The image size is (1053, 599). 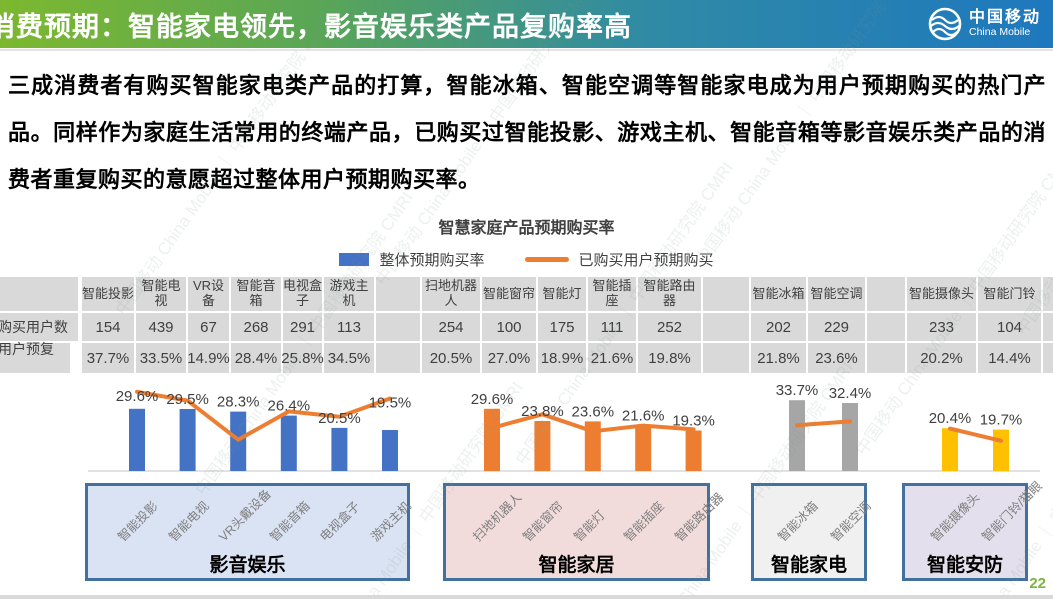 What do you see at coordinates (612, 294) in the screenshot?
I see `table-header-cell: 智能插座` at bounding box center [612, 294].